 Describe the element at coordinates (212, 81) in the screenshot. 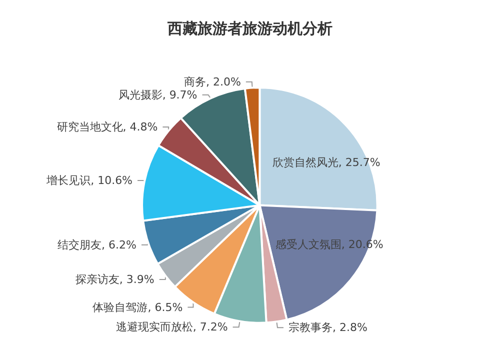

I see `slice-label: 商务, 2.0%` at that location.